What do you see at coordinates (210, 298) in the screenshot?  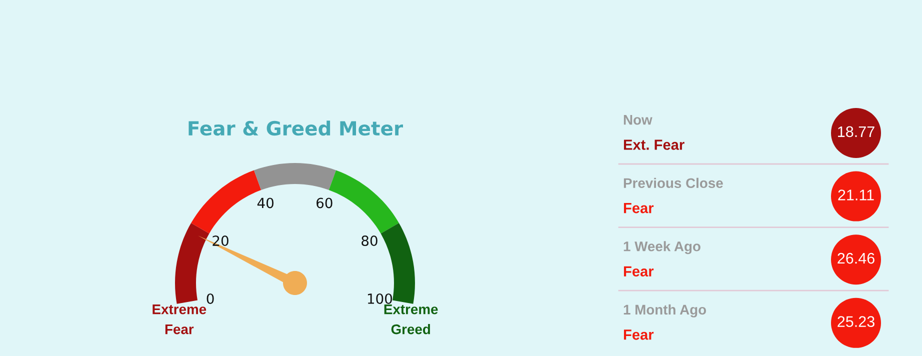 I see `text: 0` at bounding box center [210, 298].